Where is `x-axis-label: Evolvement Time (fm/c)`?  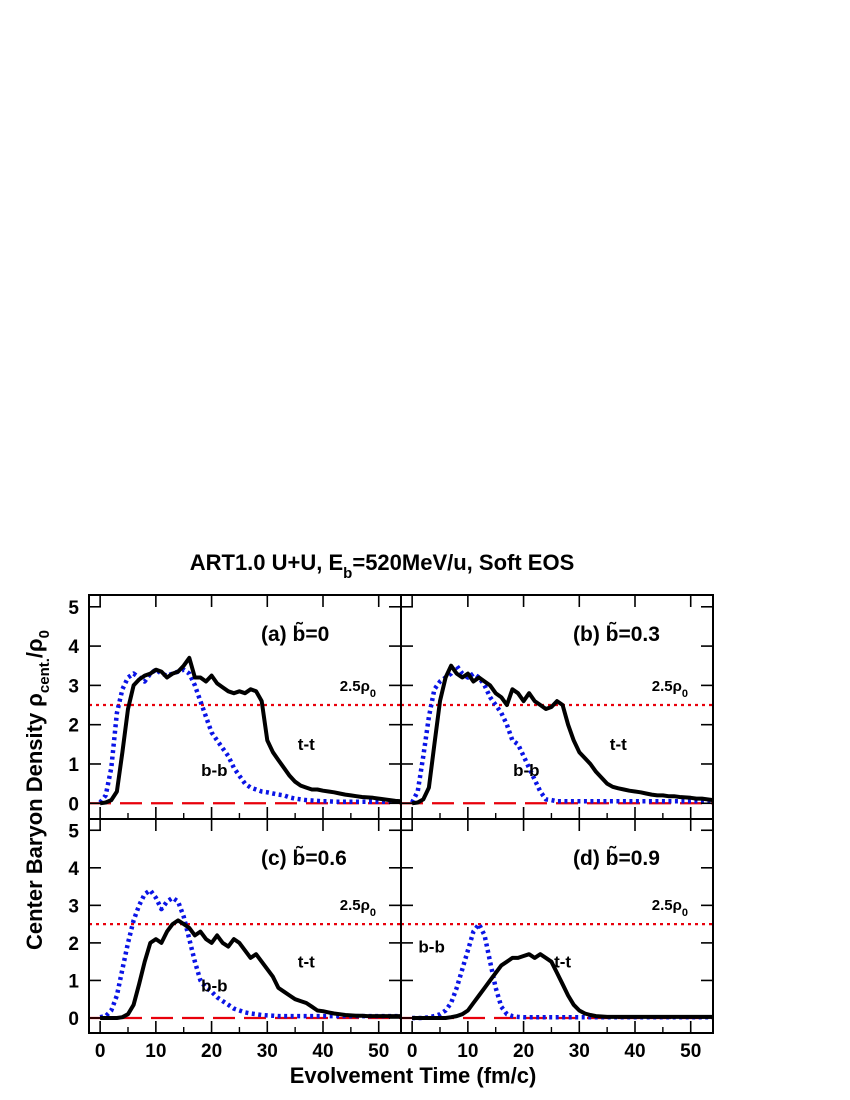 x-axis-label: Evolvement Time (fm/c) is located at coordinates (413, 1075).